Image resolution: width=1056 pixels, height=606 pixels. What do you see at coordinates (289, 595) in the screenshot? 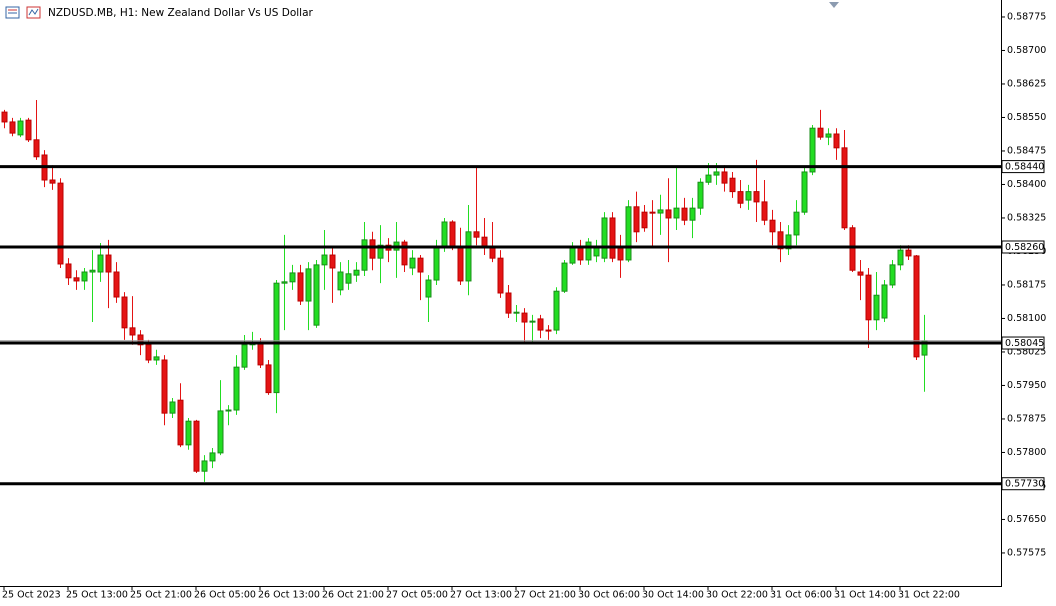
I see `x-tick-label: 26 Oct 13:00` at bounding box center [289, 595].